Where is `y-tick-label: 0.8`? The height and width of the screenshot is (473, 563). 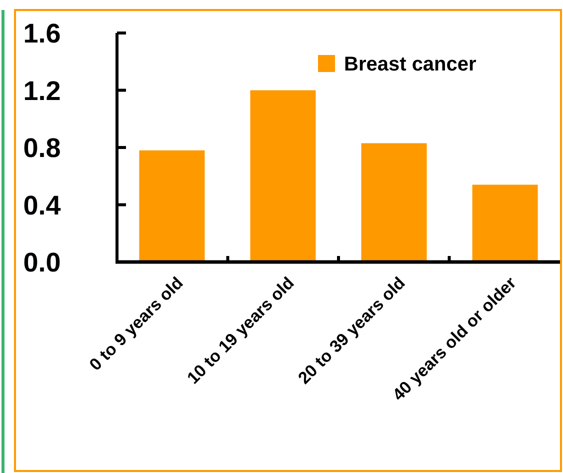 y-tick-label: 0.8 is located at coordinates (42, 148).